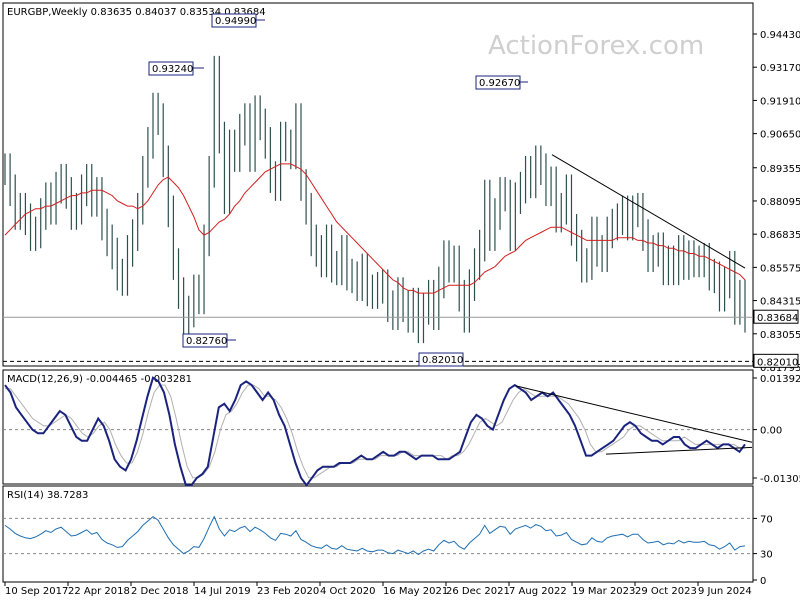 The width and height of the screenshot is (800, 600). What do you see at coordinates (478, 591) in the screenshot?
I see `x-axis-label: 26 Dec 2021` at bounding box center [478, 591].